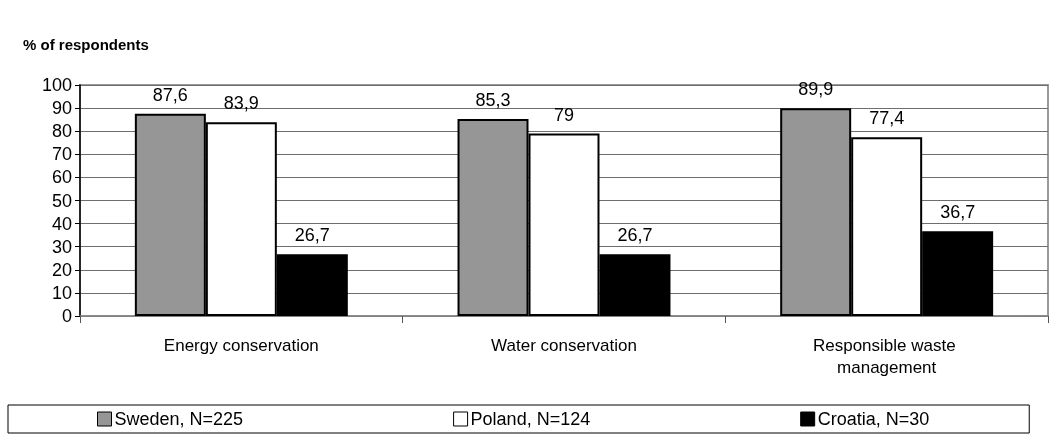 Image resolution: width=1059 pixels, height=435 pixels. I want to click on data-label: 77,4, so click(887, 118).